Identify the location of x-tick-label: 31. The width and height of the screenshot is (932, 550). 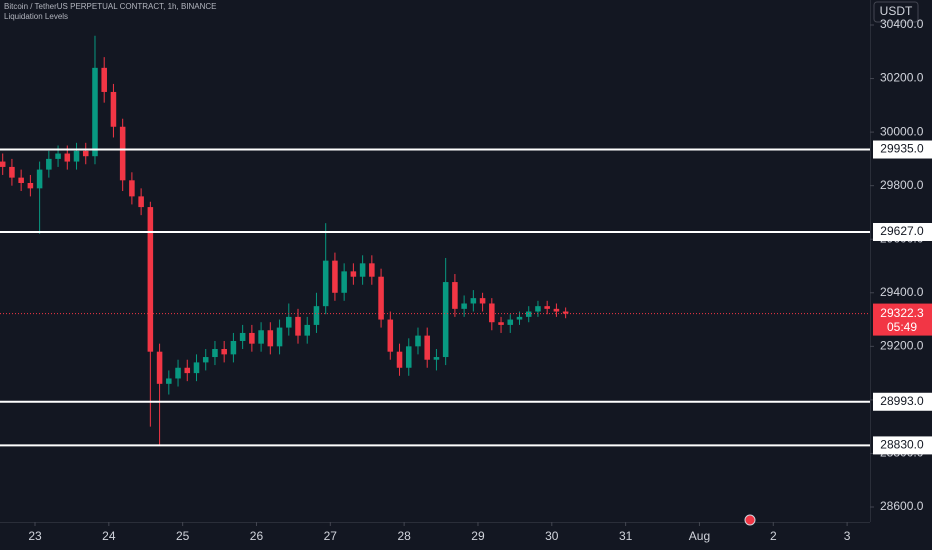
(626, 536).